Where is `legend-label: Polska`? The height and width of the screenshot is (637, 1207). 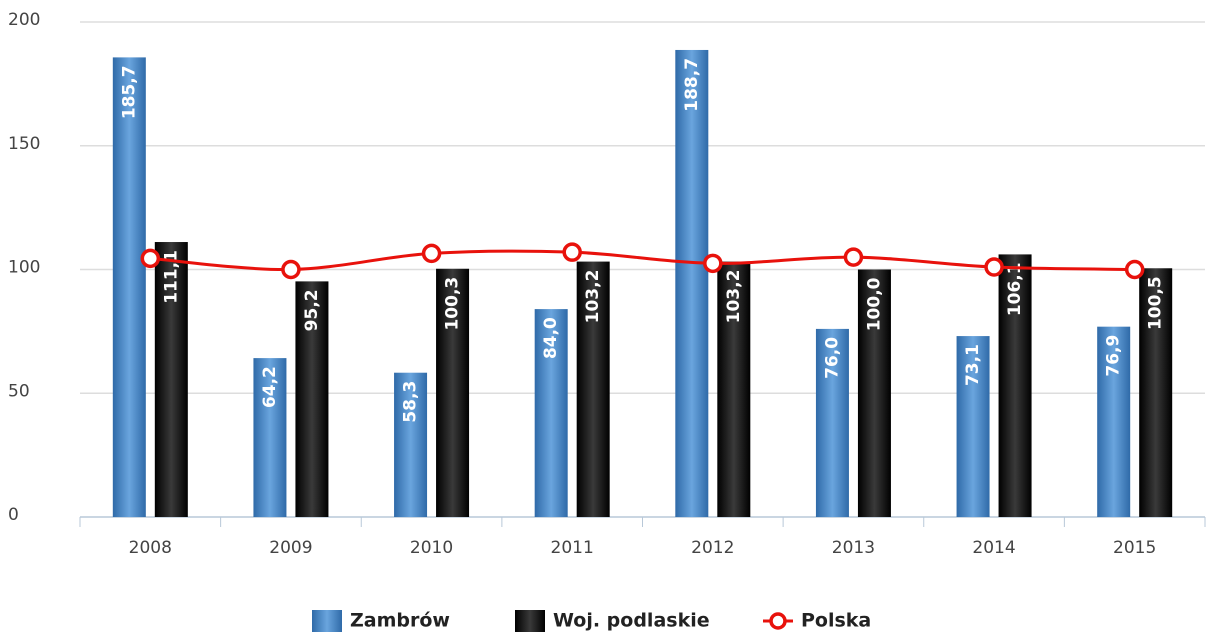
legend-label: Polska is located at coordinates (836, 621).